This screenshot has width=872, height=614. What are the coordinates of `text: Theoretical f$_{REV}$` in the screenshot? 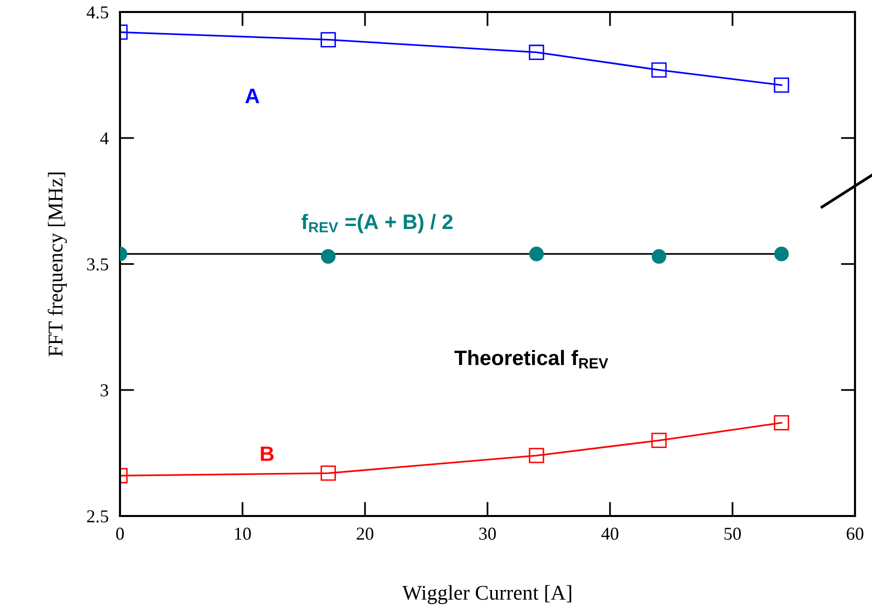 It's located at (531, 359).